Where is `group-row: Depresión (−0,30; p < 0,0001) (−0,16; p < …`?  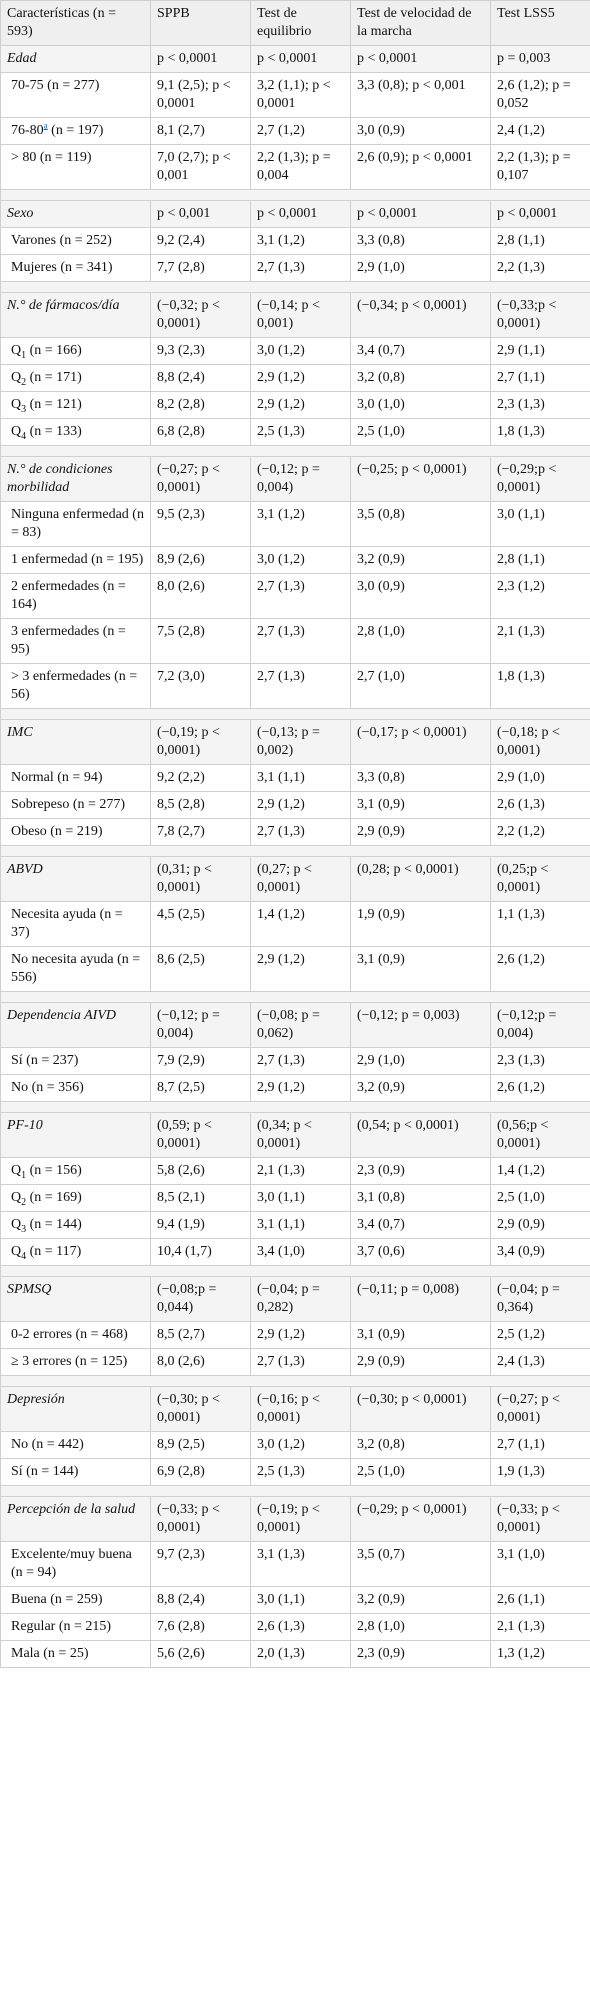 group-row: Depresión (−0,30; p < 0,0001) (−0,16; p < … is located at coordinates (295, 1409).